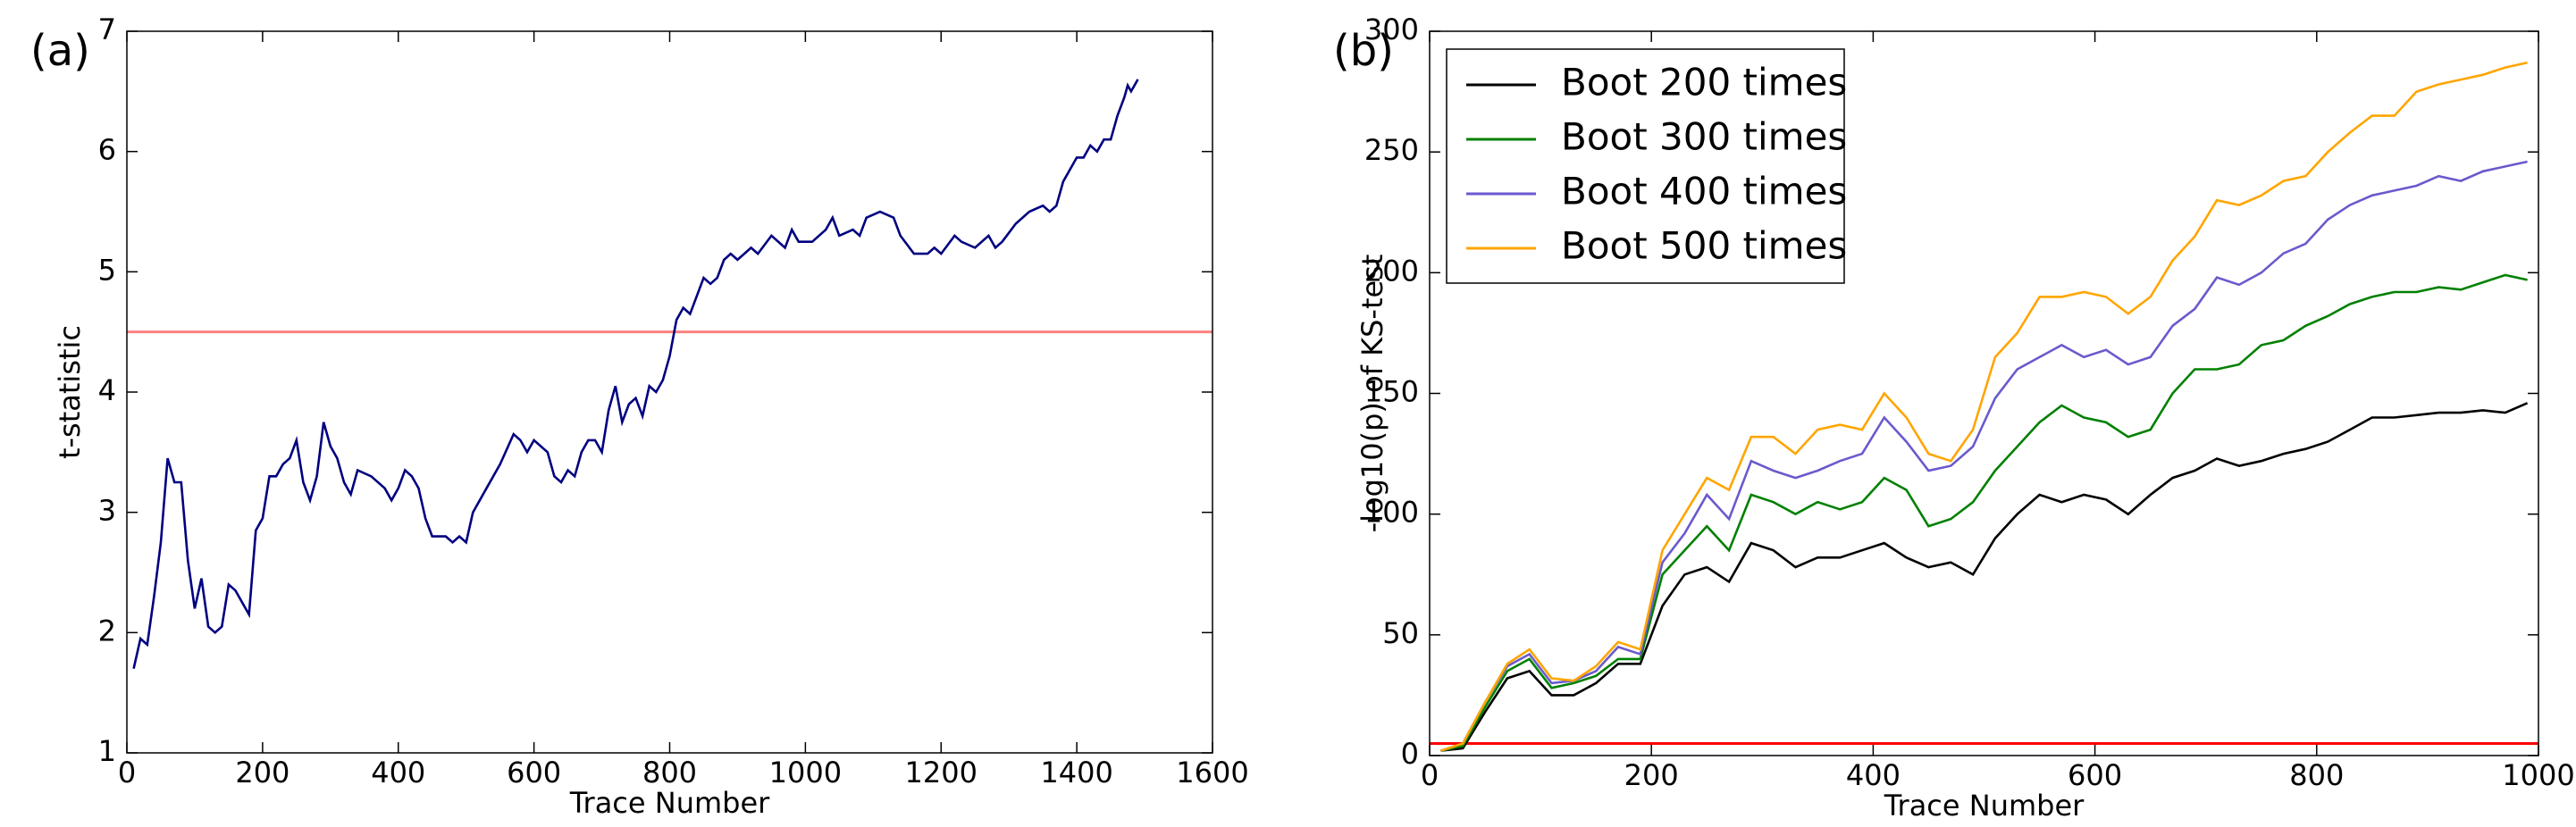 The image size is (2576, 827). I want to click on legend-label: Boot 500 times, so click(1704, 246).